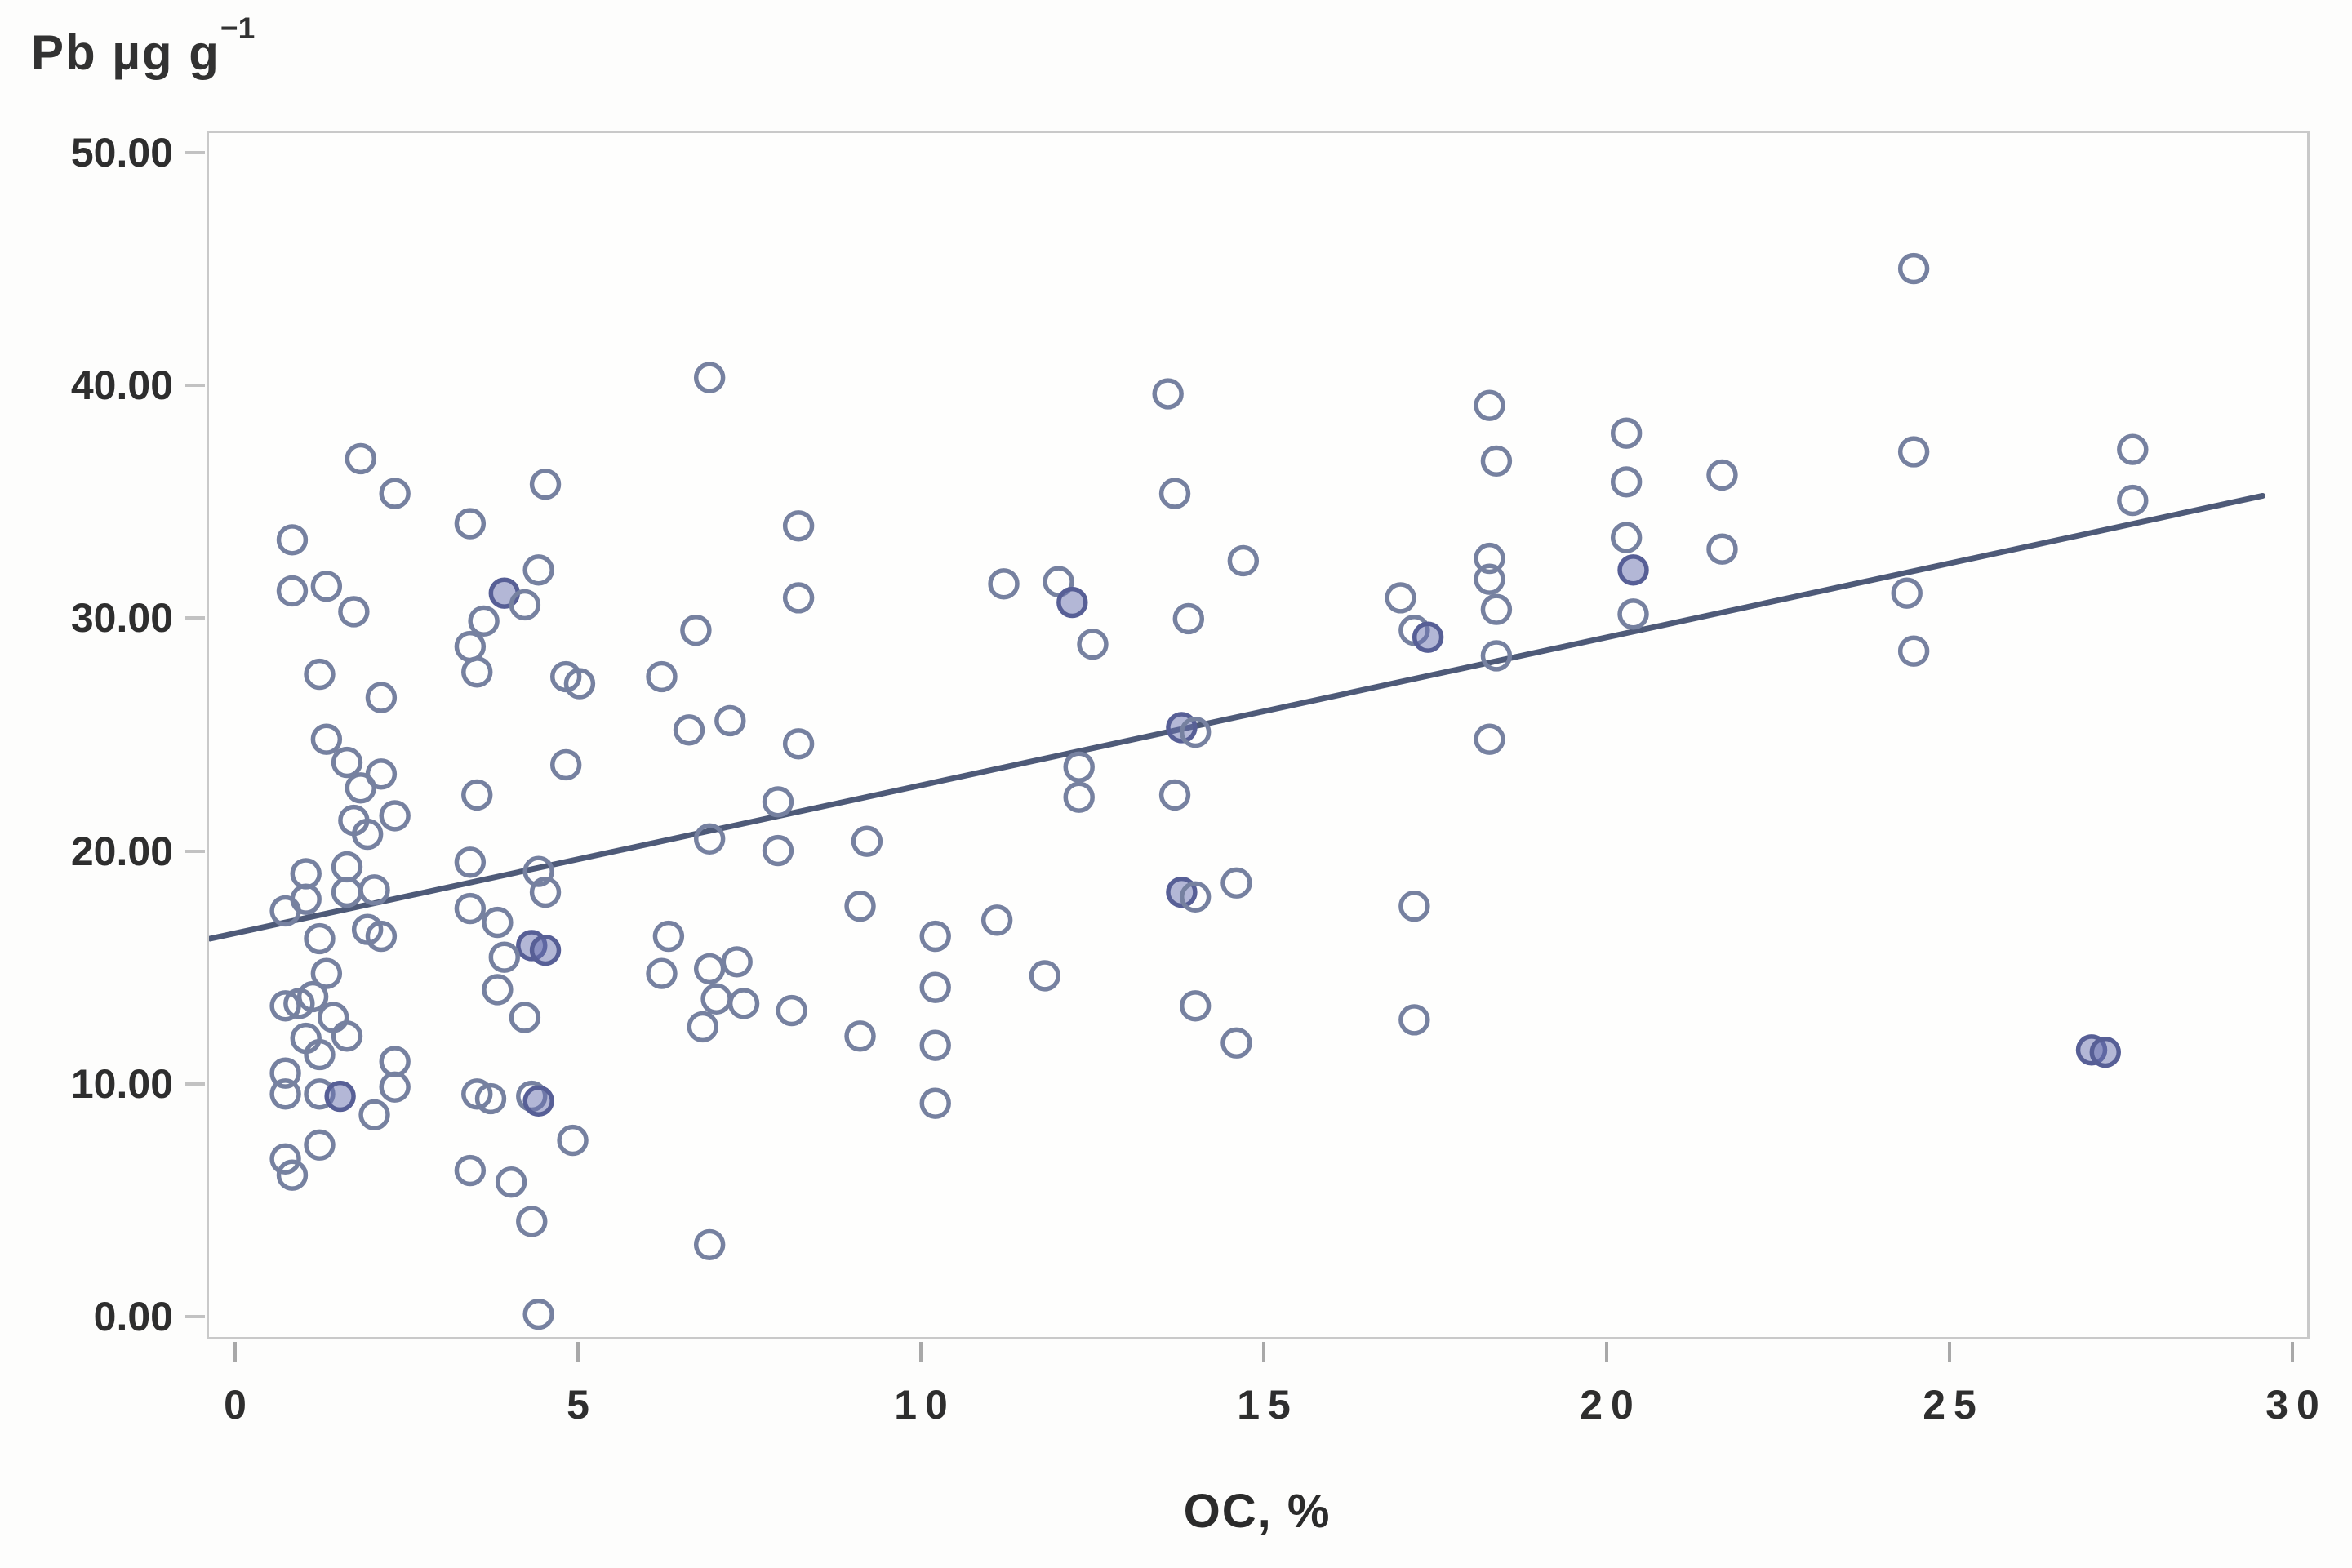 This screenshot has width=2352, height=1568. Describe the element at coordinates (121, 386) in the screenshot. I see `y-tick-label: 40.00` at that location.